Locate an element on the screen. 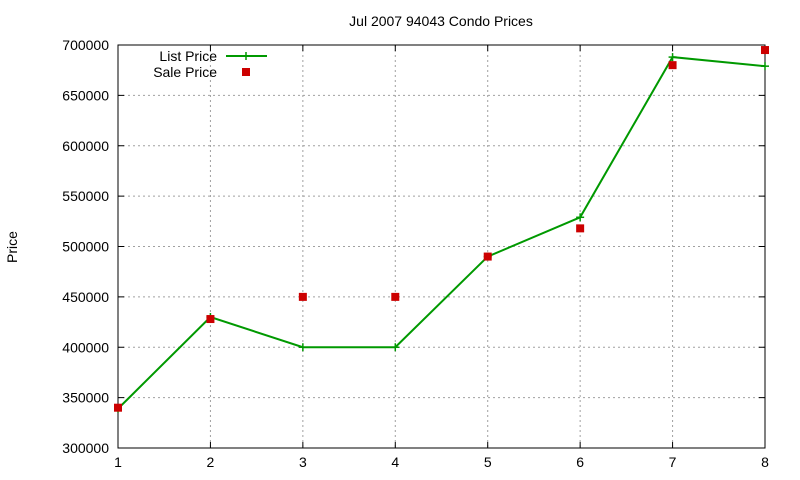  legend-label: Sale Price is located at coordinates (185, 72).